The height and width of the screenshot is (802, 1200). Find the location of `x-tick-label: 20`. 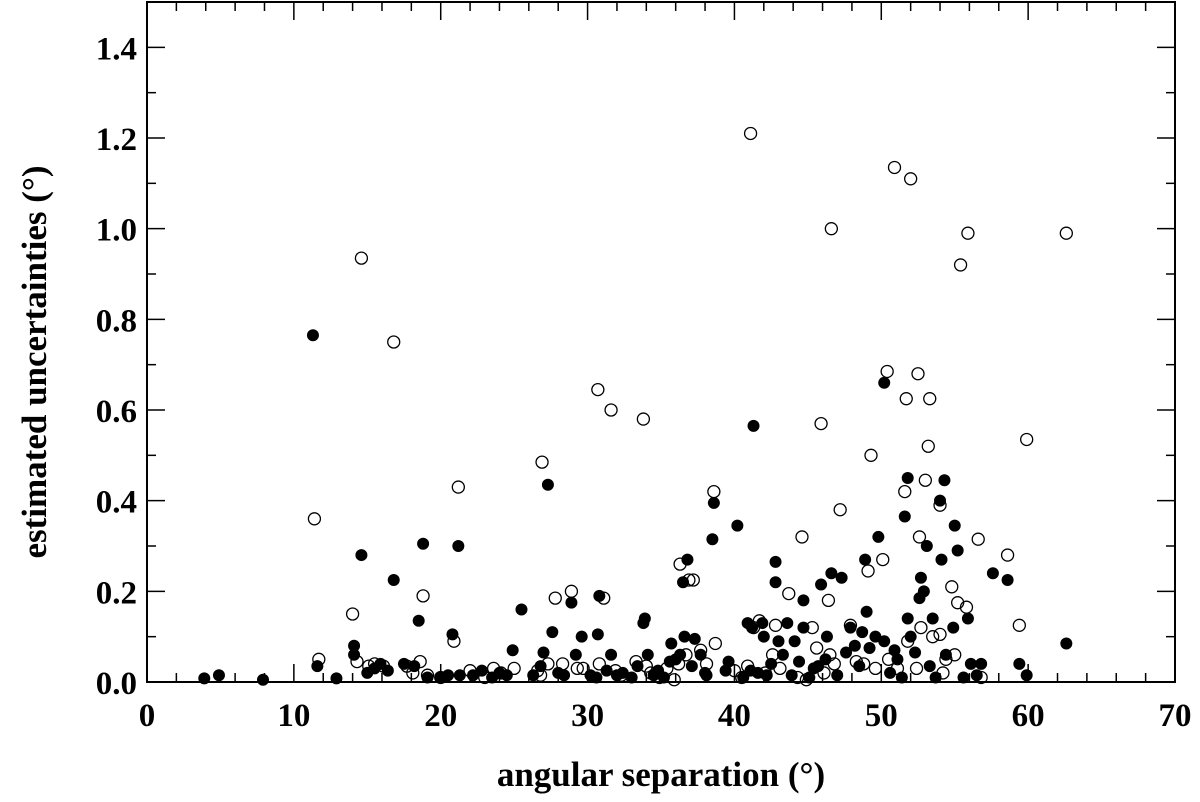

x-tick-label: 20 is located at coordinates (440, 716).